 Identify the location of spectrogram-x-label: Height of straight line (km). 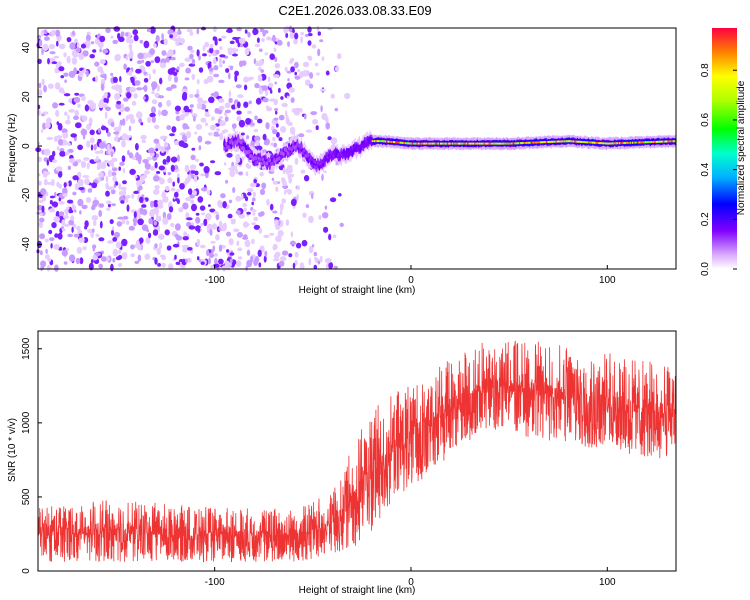
(357, 290).